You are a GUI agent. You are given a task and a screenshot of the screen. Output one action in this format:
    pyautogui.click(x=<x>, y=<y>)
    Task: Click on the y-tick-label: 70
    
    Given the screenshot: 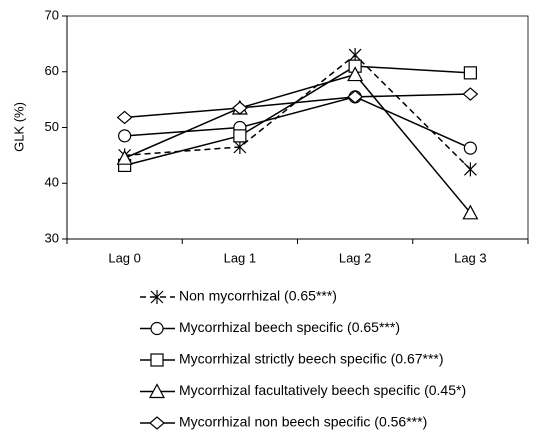 What is the action you would take?
    pyautogui.click(x=52, y=14)
    